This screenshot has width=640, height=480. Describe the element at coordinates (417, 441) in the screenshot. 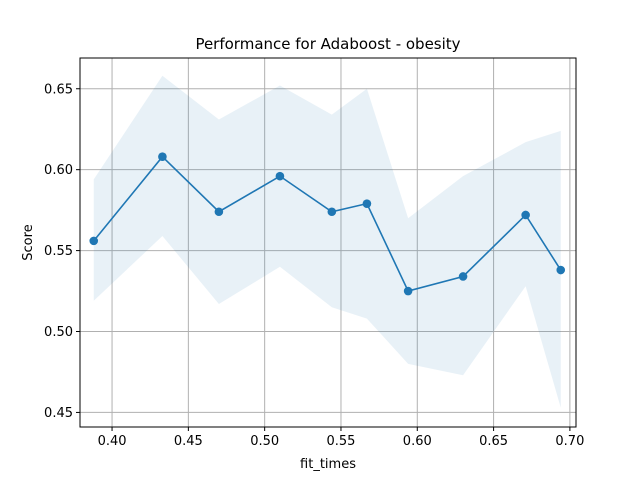

I see `x-tick-label: 0.60` at that location.